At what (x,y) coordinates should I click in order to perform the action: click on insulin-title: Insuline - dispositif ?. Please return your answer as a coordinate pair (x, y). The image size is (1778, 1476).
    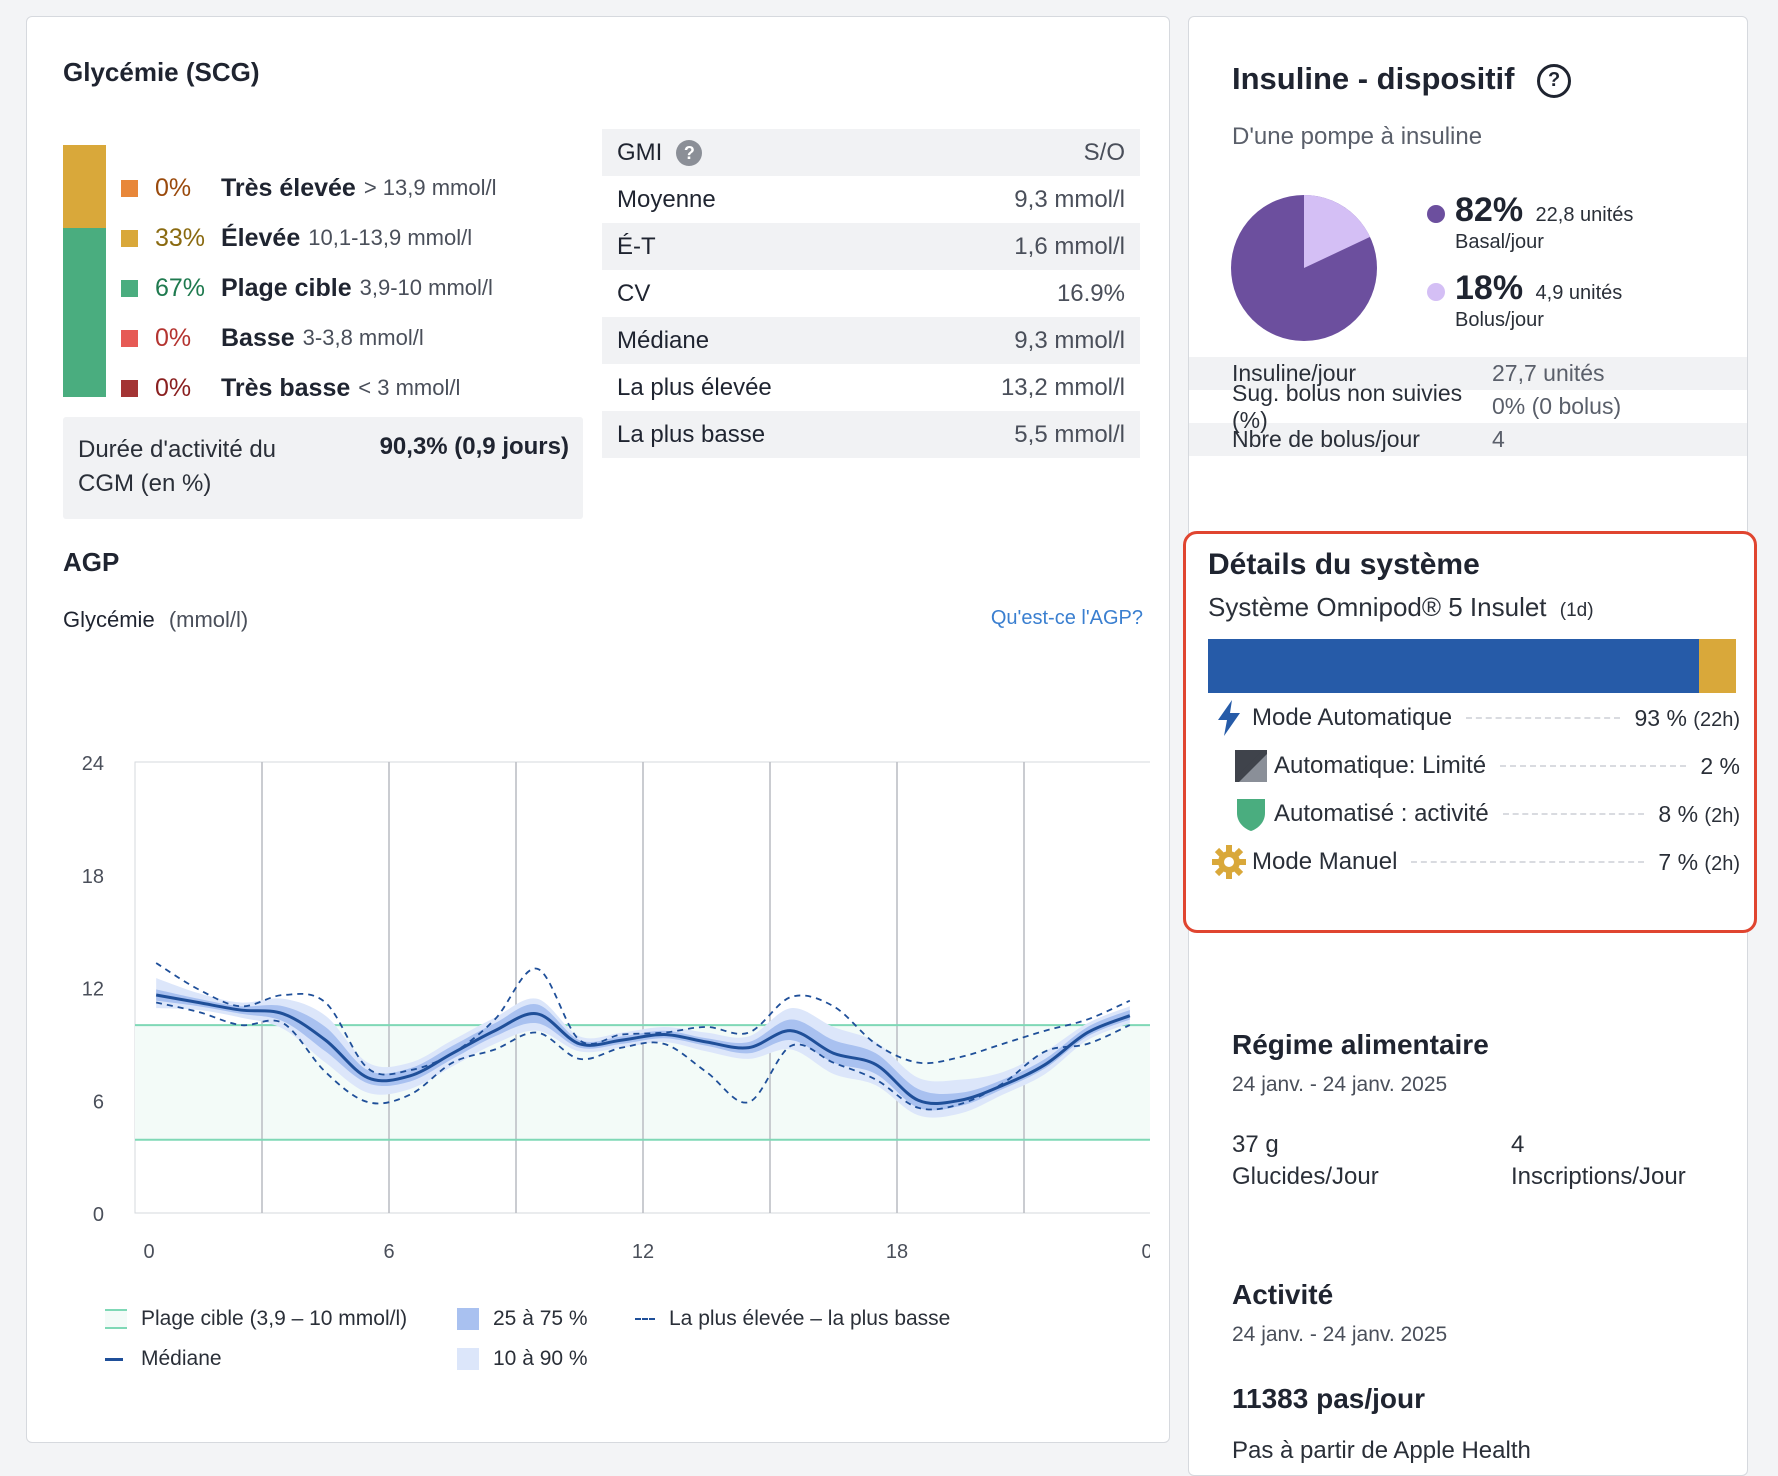
    Looking at the image, I should click on (1402, 79).